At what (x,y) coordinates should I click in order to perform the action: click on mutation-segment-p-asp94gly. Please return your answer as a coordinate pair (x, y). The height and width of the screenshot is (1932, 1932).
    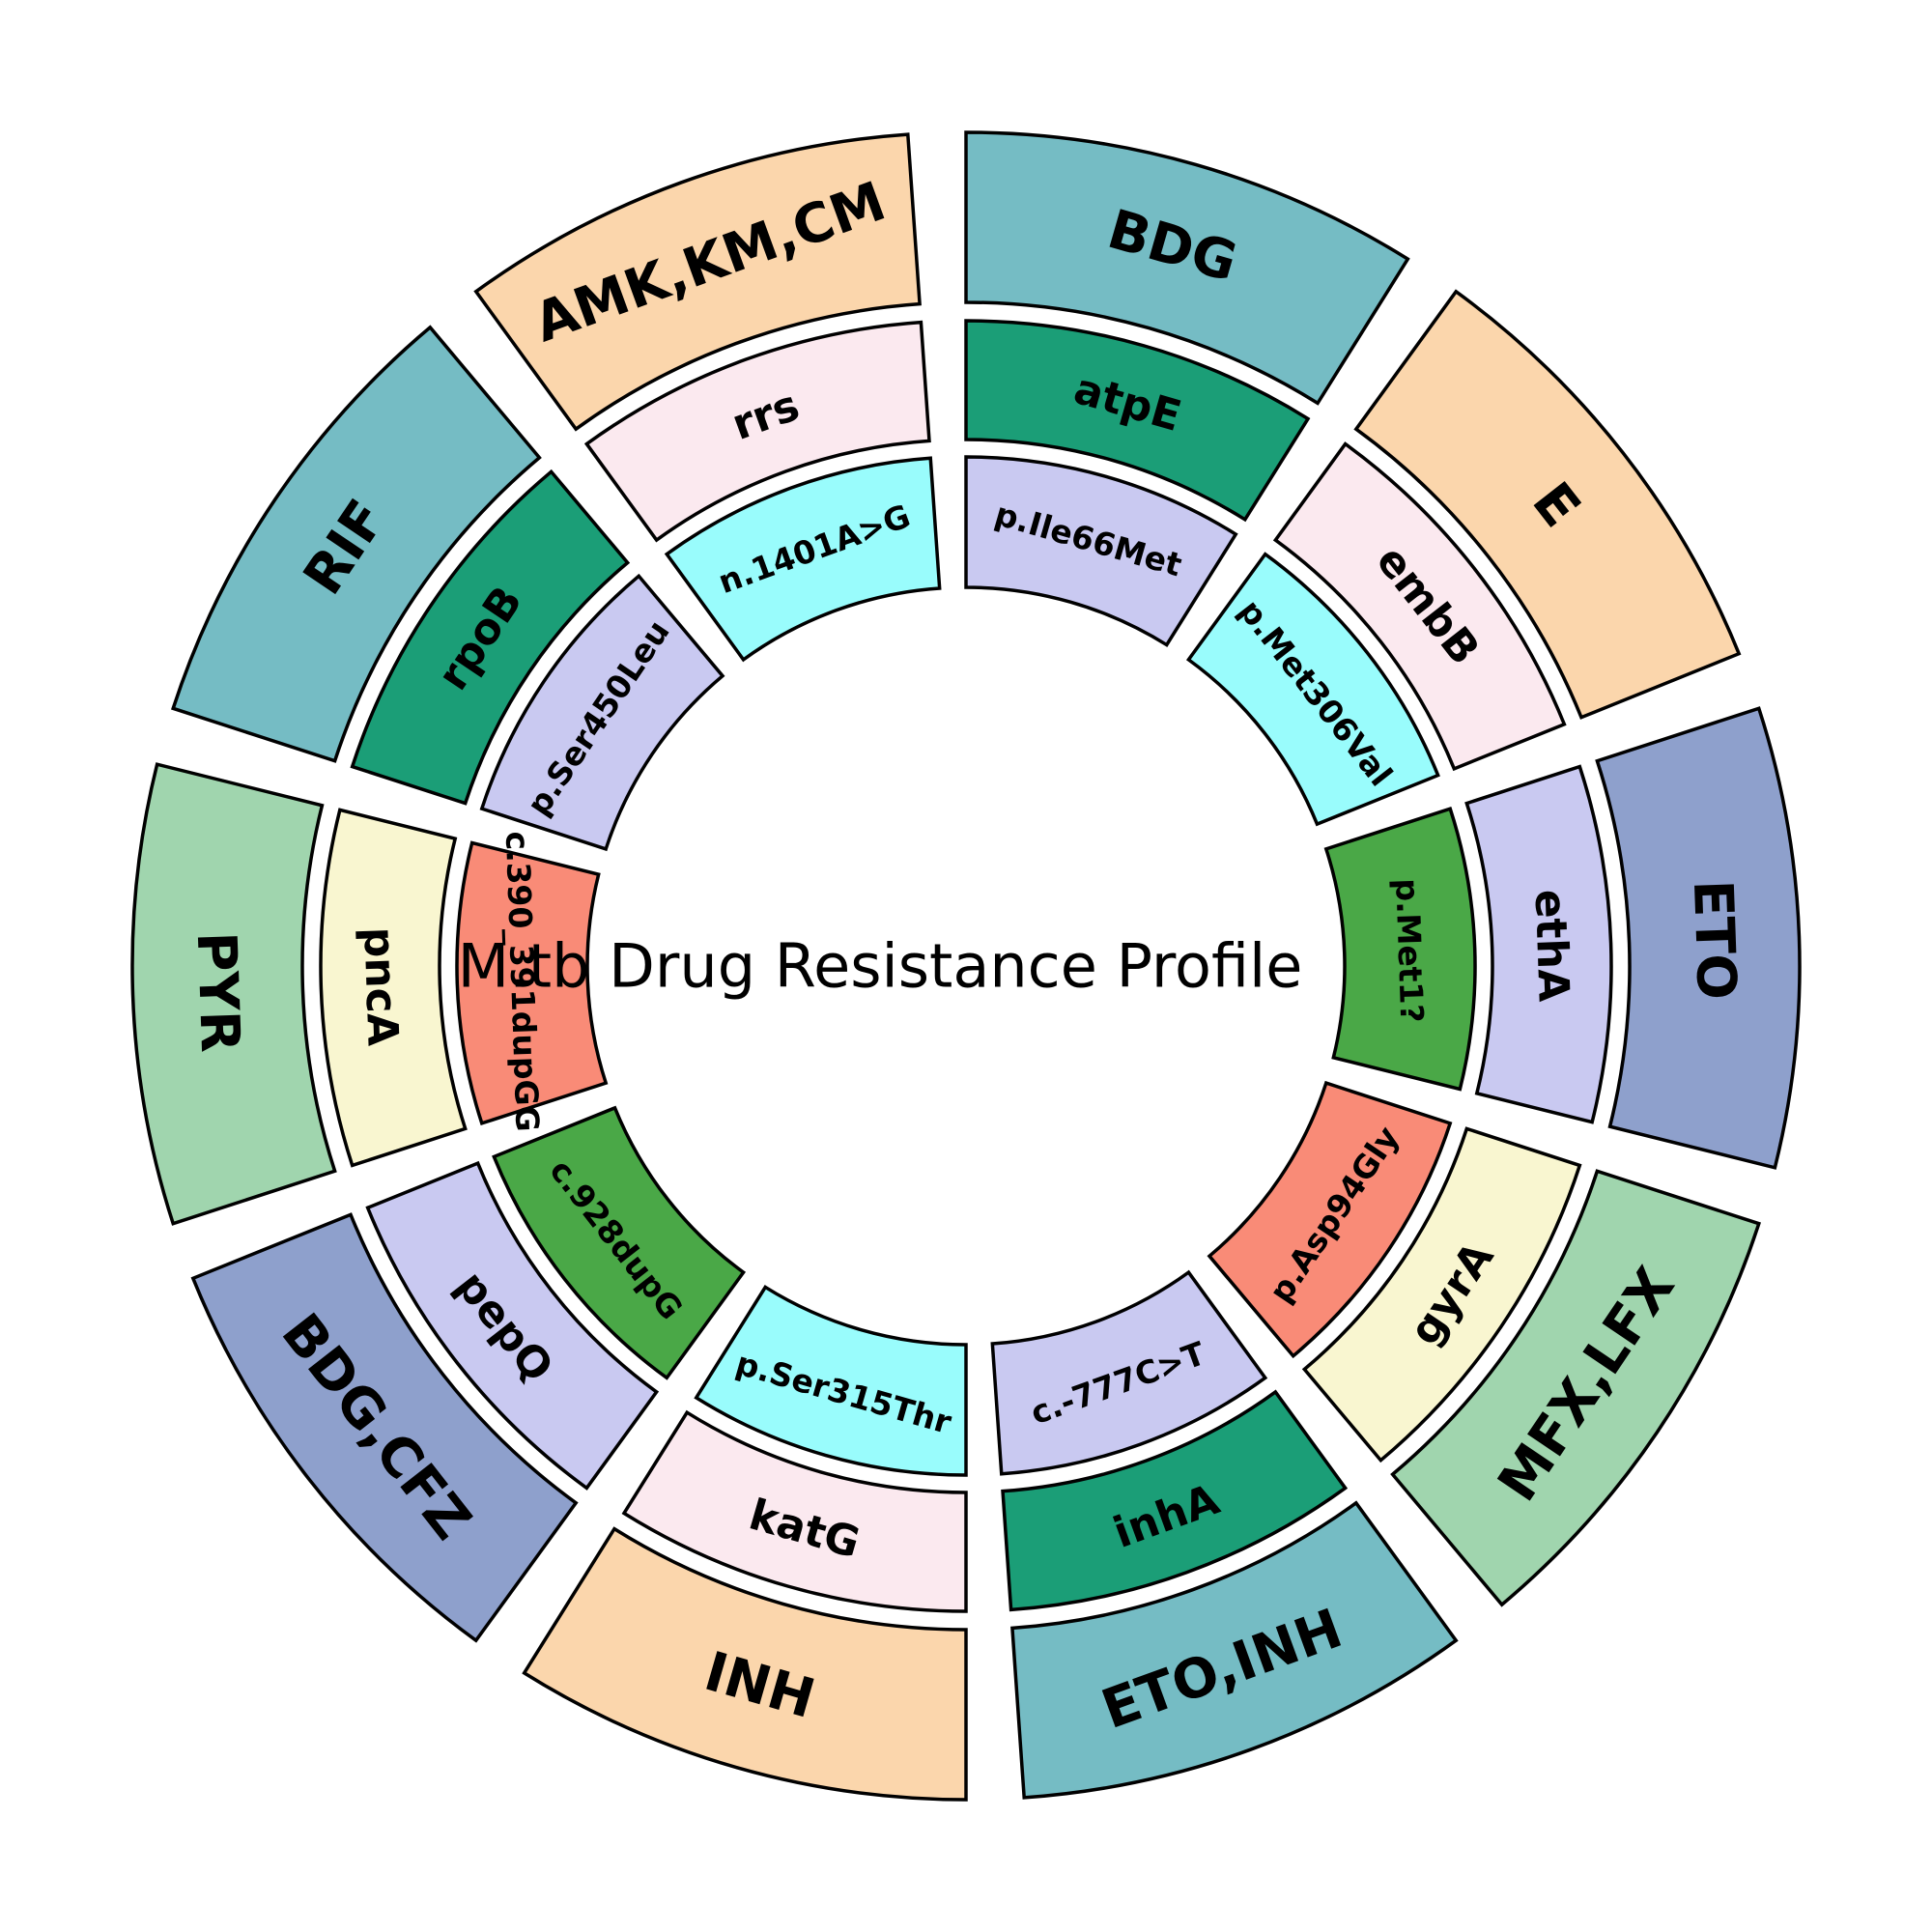
    Looking at the image, I should click on (1330, 1219).